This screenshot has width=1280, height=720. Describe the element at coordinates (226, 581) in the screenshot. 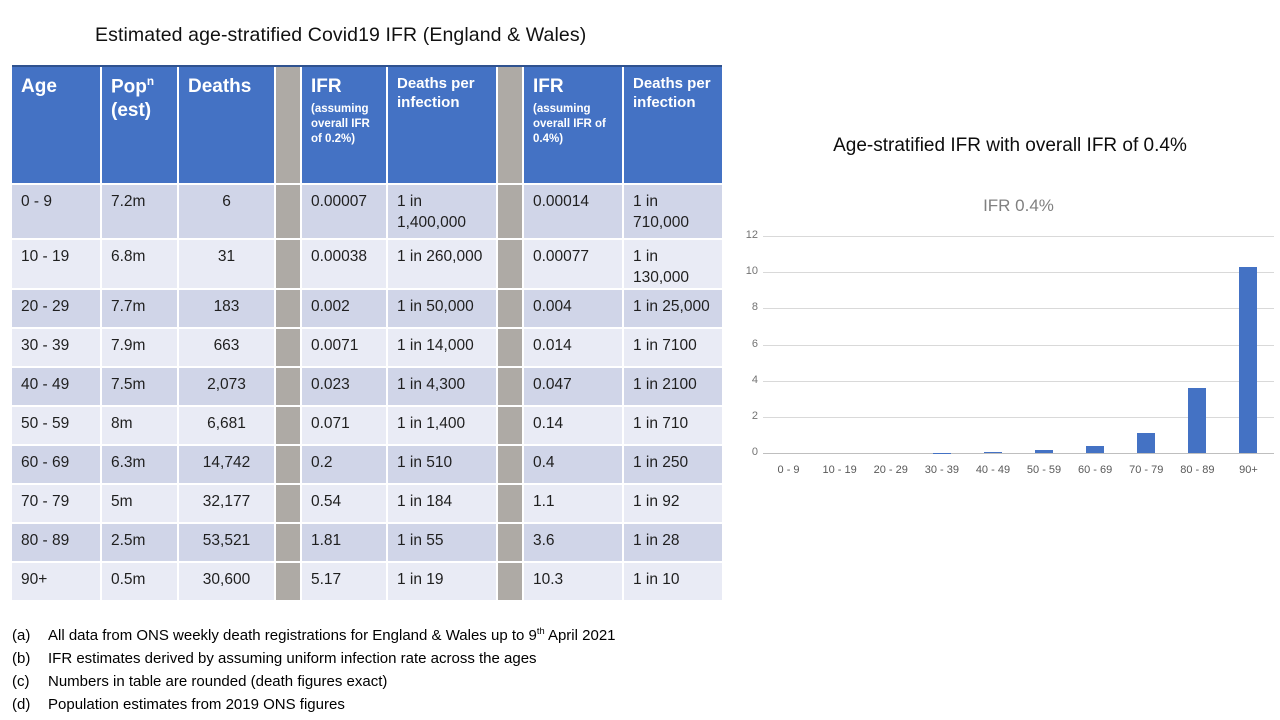

I see `deaths-cell: 30,600` at that location.